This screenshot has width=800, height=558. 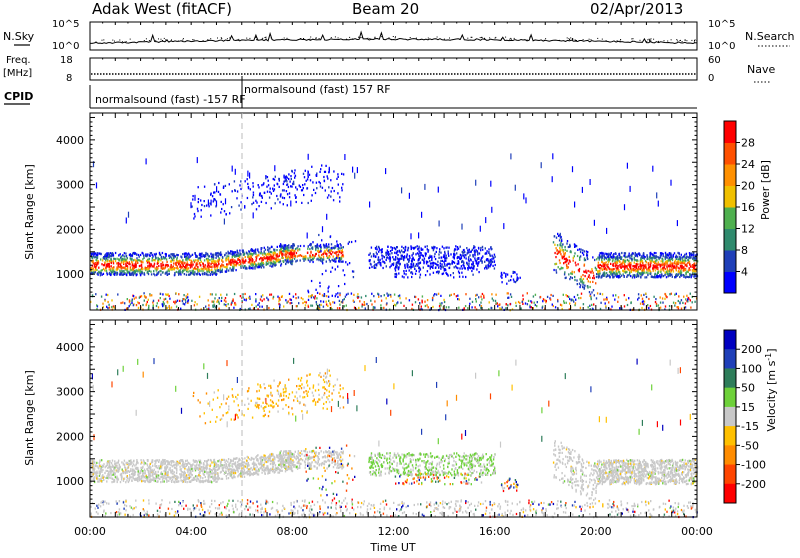 I want to click on noise-sky-line, so click(x=393, y=37).